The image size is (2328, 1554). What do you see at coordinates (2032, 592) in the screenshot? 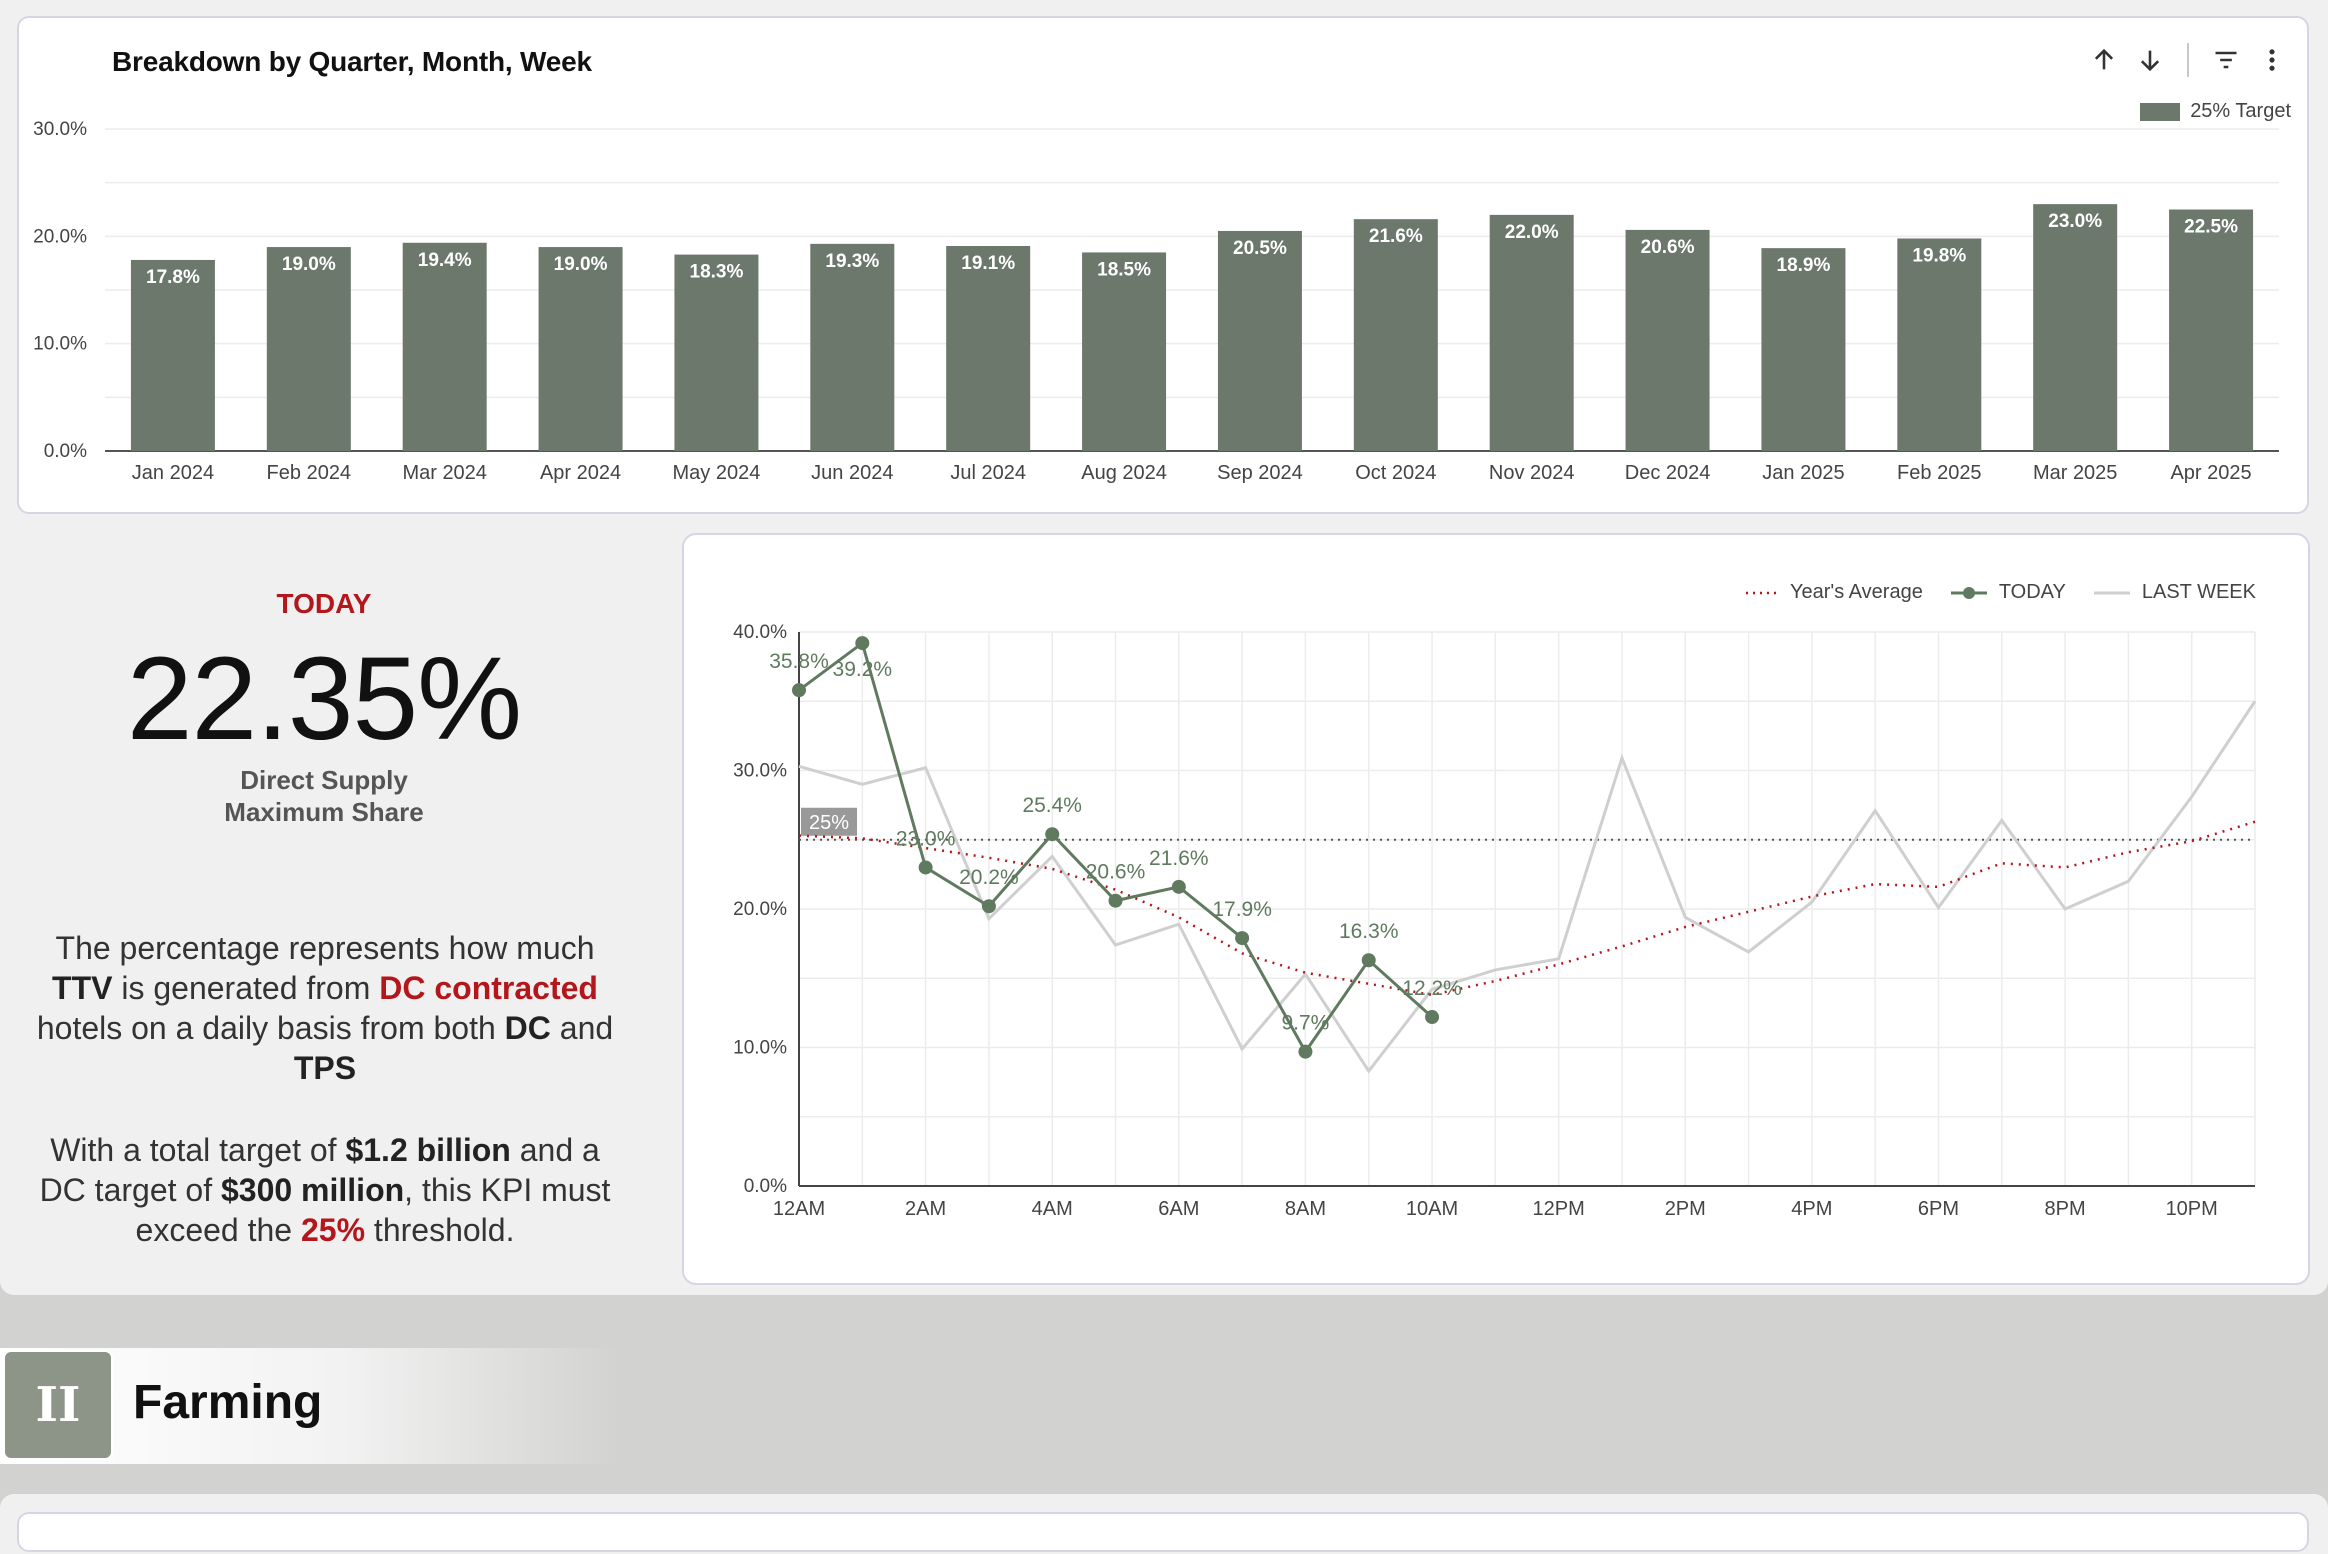
I see `legend-label-today: TODAY` at bounding box center [2032, 592].